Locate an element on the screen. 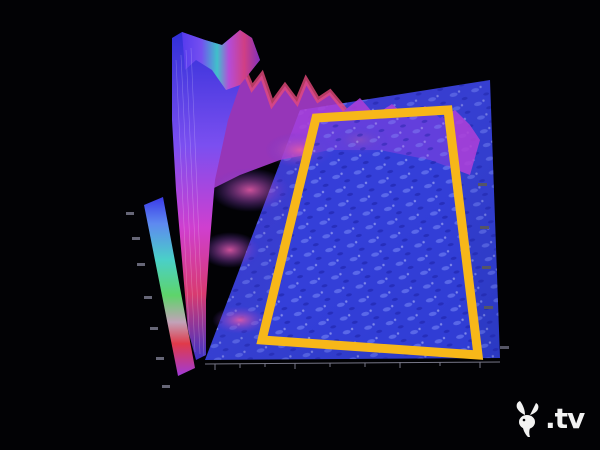 The image size is (600, 450). spectral-wall-crest is located at coordinates (221, 60).